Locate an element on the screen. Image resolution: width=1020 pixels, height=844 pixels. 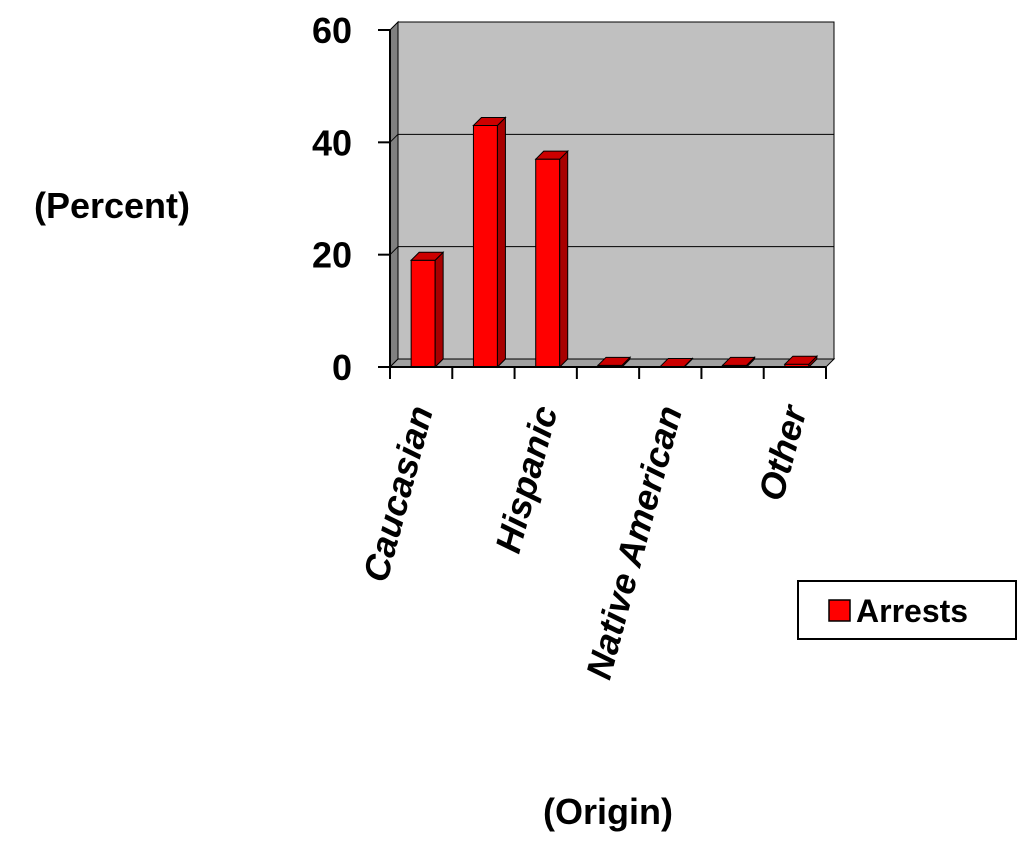
y-tick-label: 40 is located at coordinates (332, 142).